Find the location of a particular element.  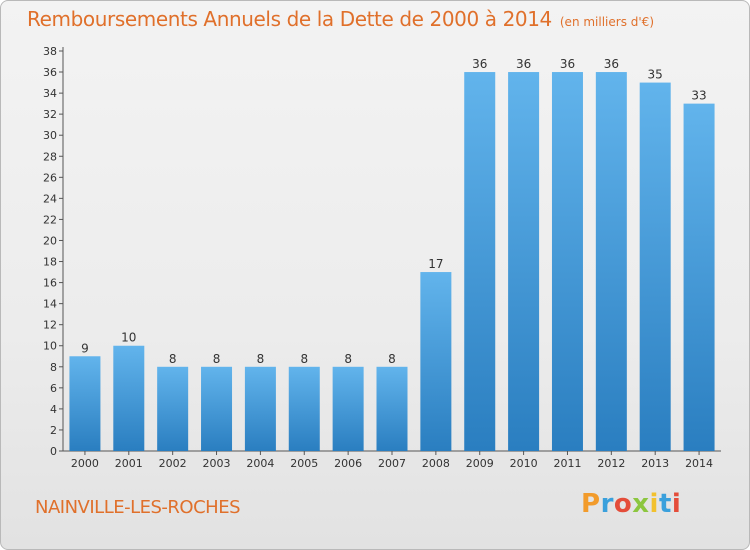

data-label: 35 is located at coordinates (655, 75).